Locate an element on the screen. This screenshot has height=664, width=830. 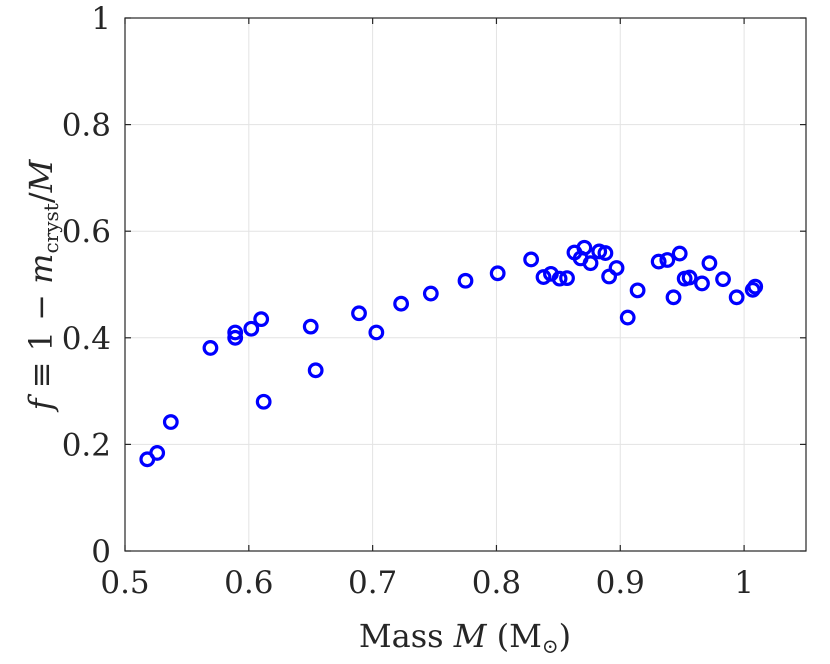
x-tick-label: 1 is located at coordinates (744, 583).